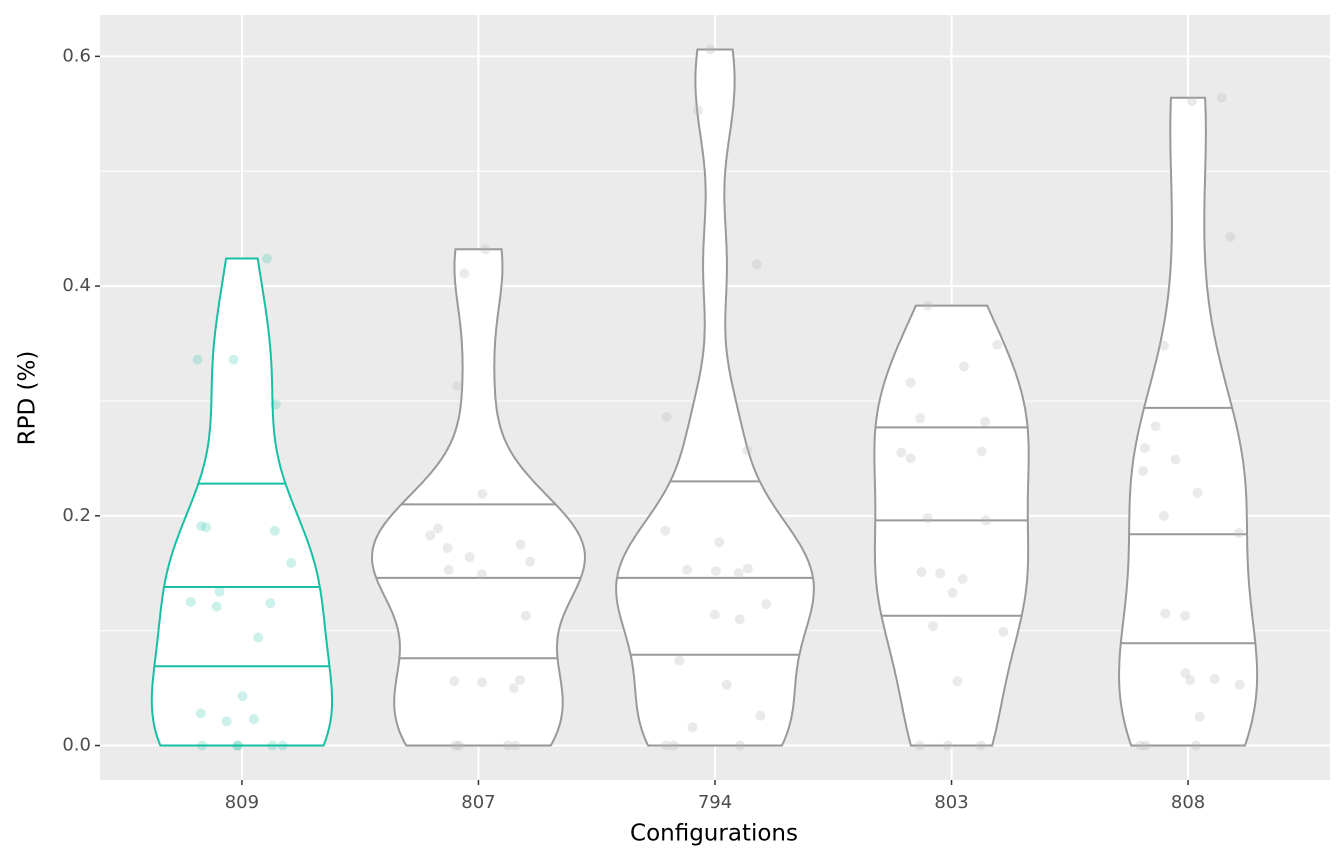  I want to click on x-tick-label: 808, so click(1188, 802).